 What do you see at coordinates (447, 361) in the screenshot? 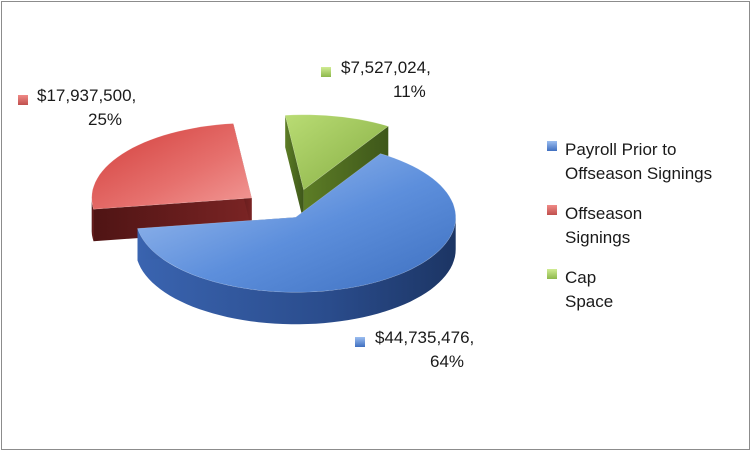
I see `data-label-percent-payroll: 64%` at bounding box center [447, 361].